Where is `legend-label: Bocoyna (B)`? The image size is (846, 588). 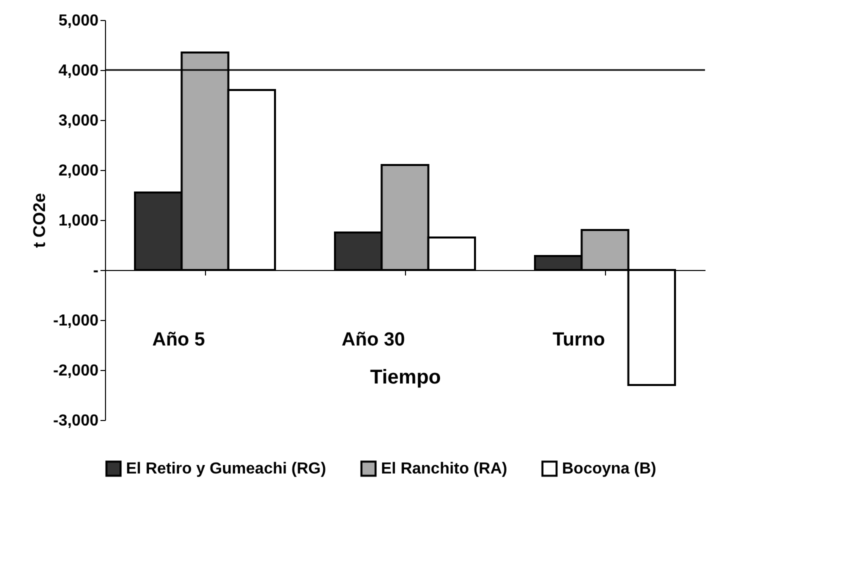
legend-label: Bocoyna (B) is located at coordinates (609, 469).